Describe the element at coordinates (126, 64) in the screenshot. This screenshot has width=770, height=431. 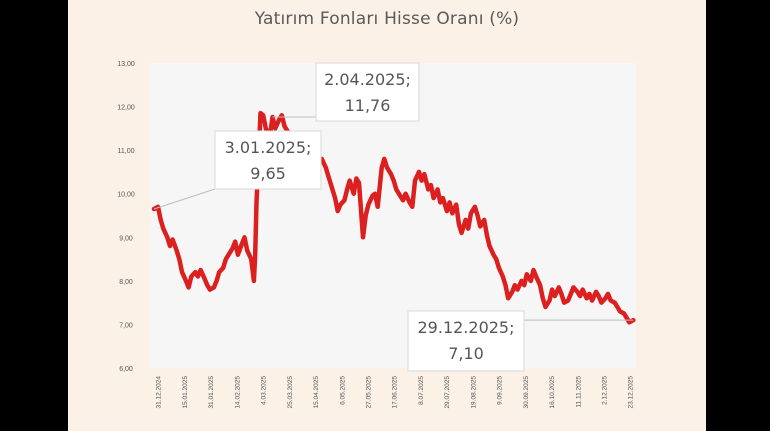
I see `y-tick-label: 13,00` at that location.